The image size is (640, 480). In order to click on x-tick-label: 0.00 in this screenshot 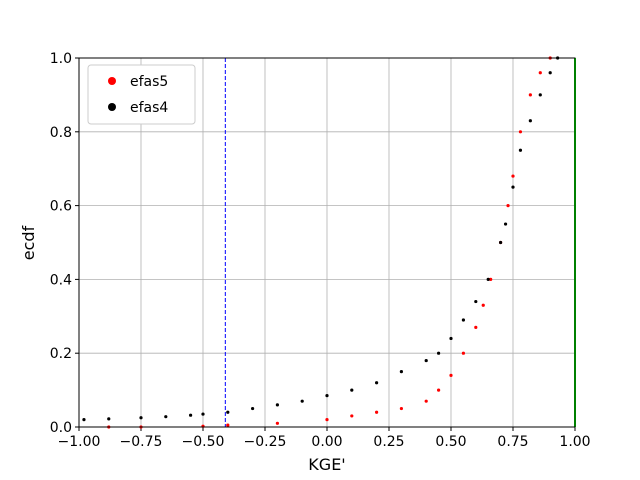, I will do `click(326, 442)`.